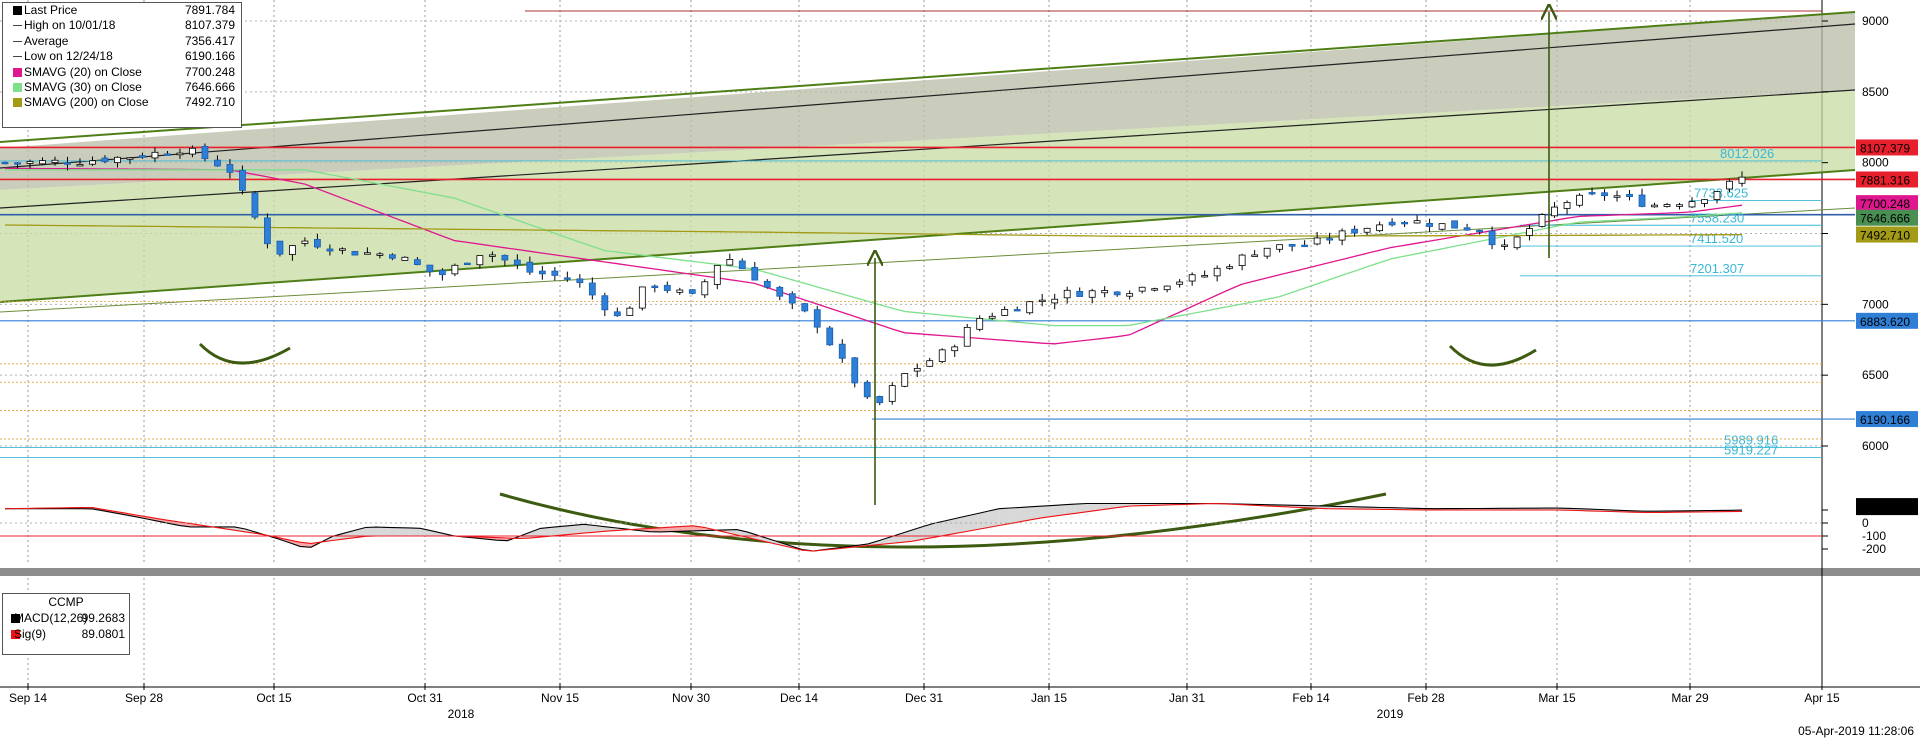  Describe the element at coordinates (122, 25) in the screenshot. I see `legend-row: High on 10/01/18 8107.379` at that location.